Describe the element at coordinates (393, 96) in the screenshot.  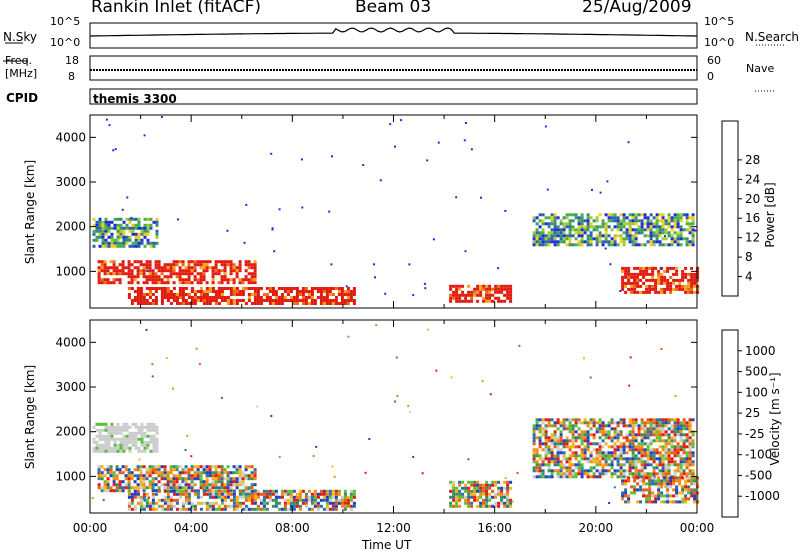
I see `cpid-panel-frame` at that location.